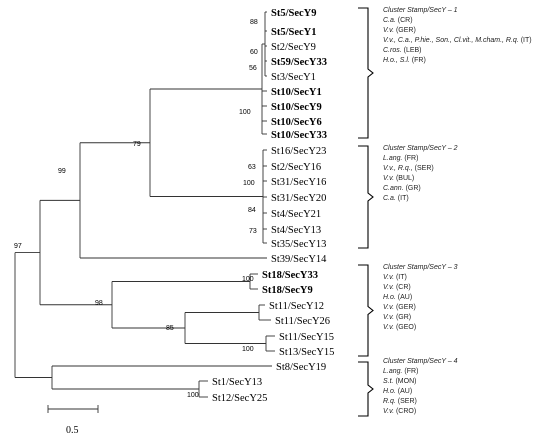 This screenshot has width=550, height=438. Describe the element at coordinates (290, 275) in the screenshot. I see `tip-label: St18/SecY33` at that location.